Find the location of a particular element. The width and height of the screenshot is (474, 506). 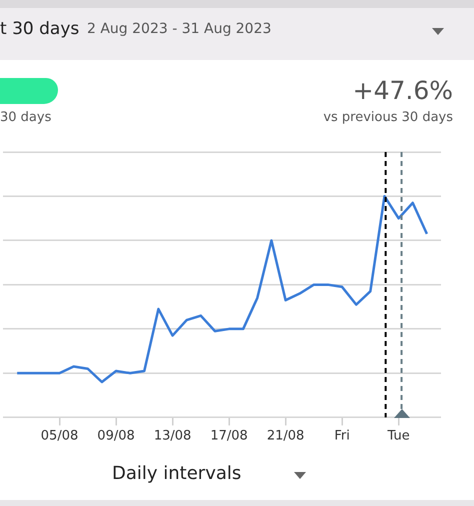

x-tick-label: 21/08 is located at coordinates (285, 436).